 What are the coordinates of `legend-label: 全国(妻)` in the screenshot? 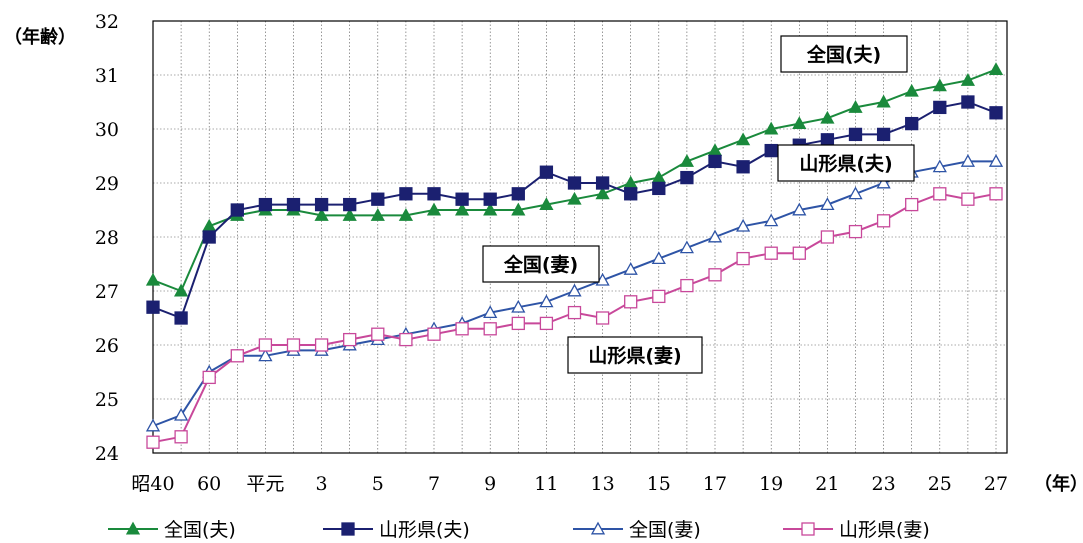 It's located at (665, 530).